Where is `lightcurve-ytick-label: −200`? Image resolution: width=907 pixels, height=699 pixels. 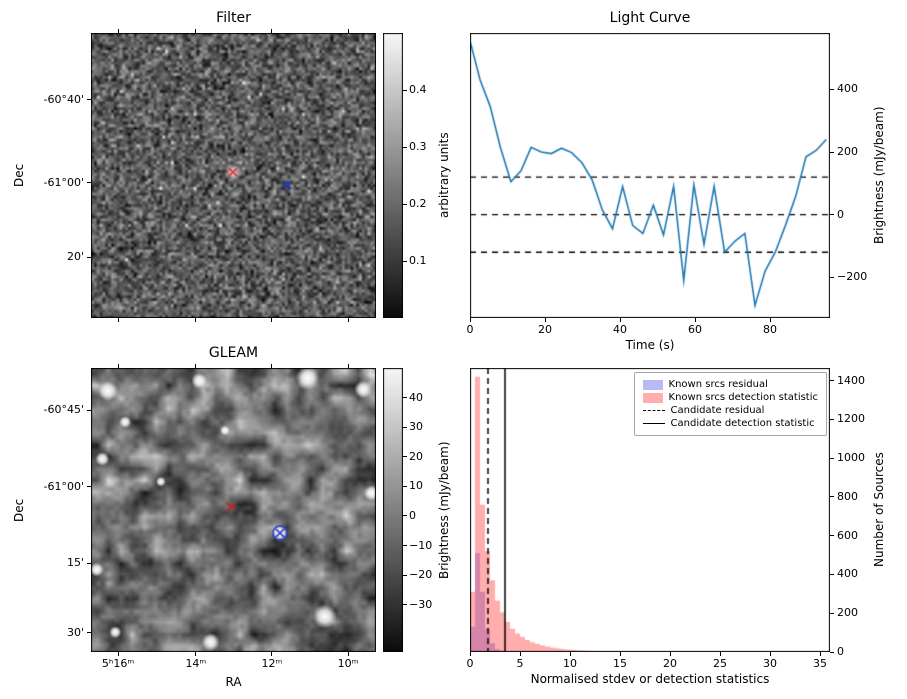 lightcurve-ytick-label: −200 is located at coordinates (852, 277).